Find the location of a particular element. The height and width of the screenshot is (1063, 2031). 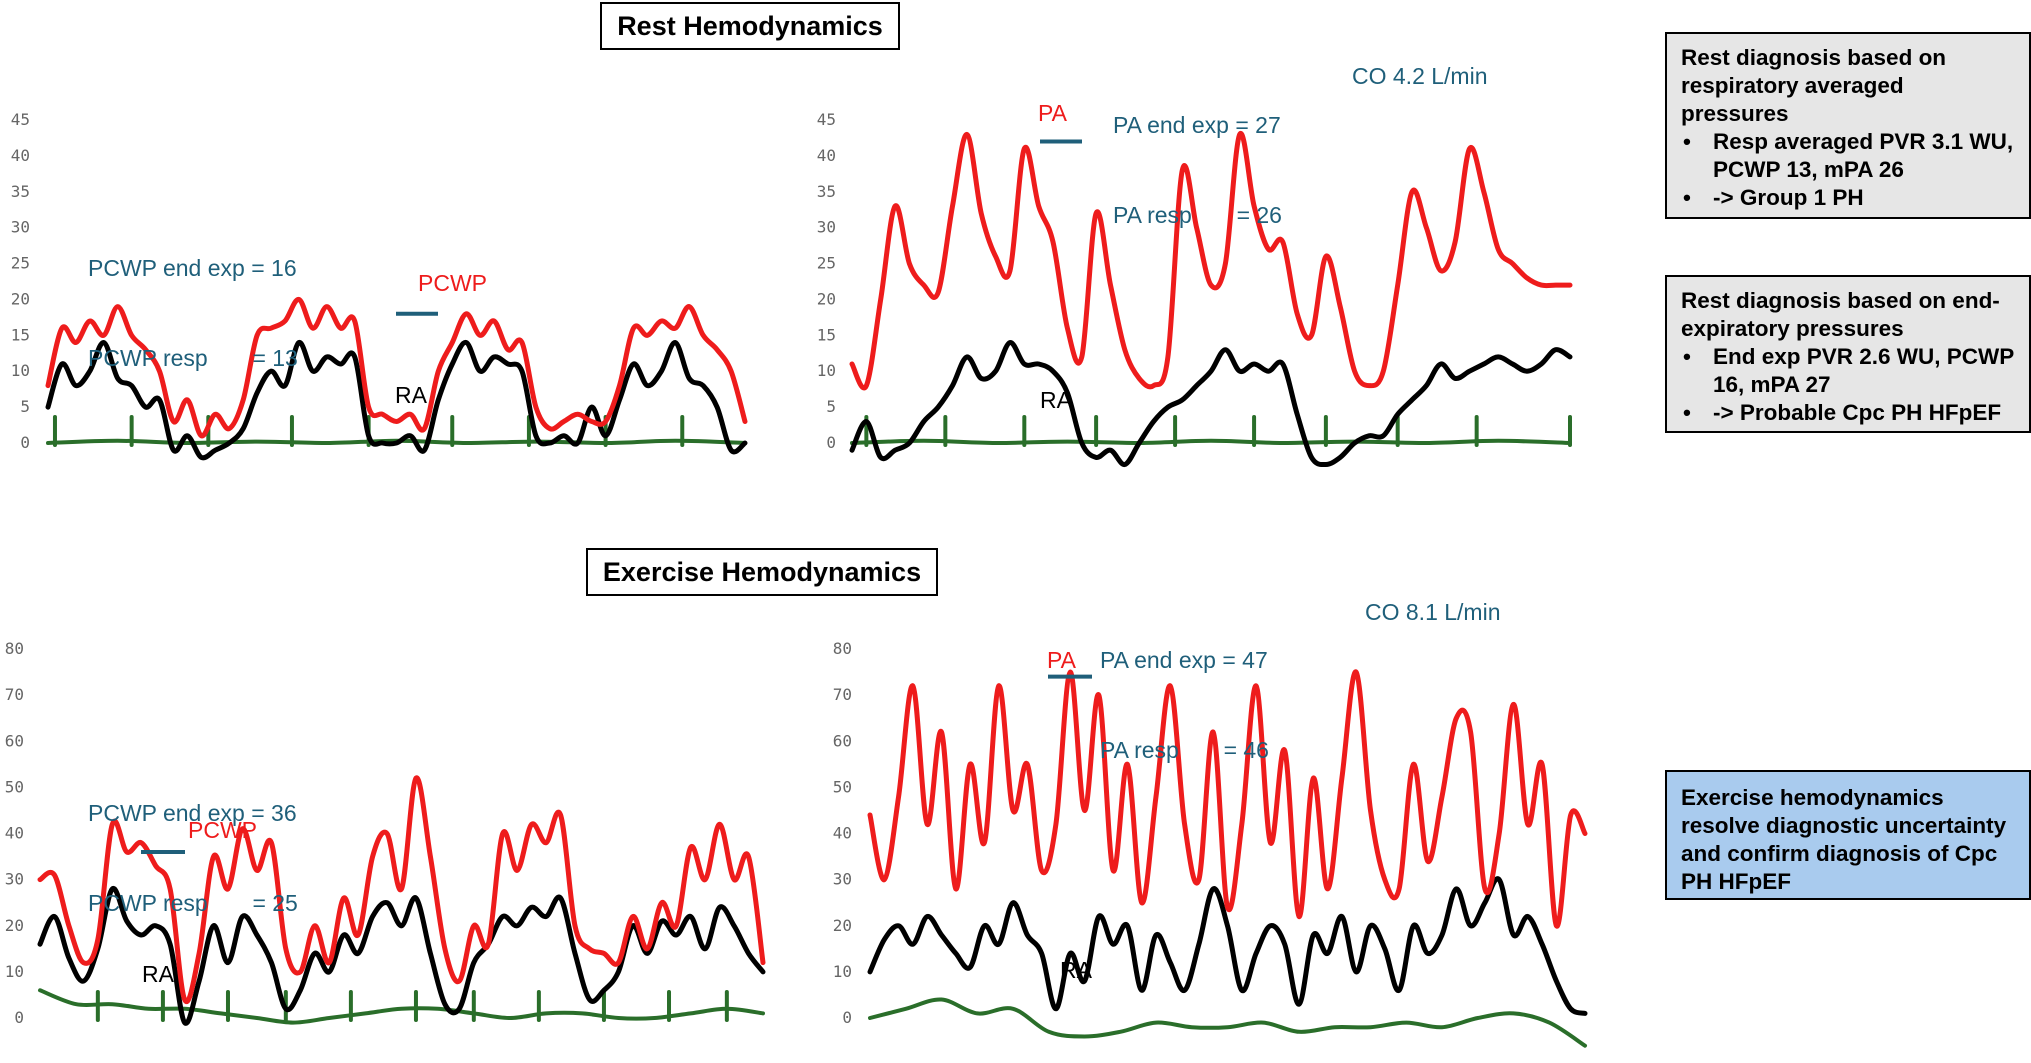

rest-co: CO 4.2 L/min is located at coordinates (1420, 76).